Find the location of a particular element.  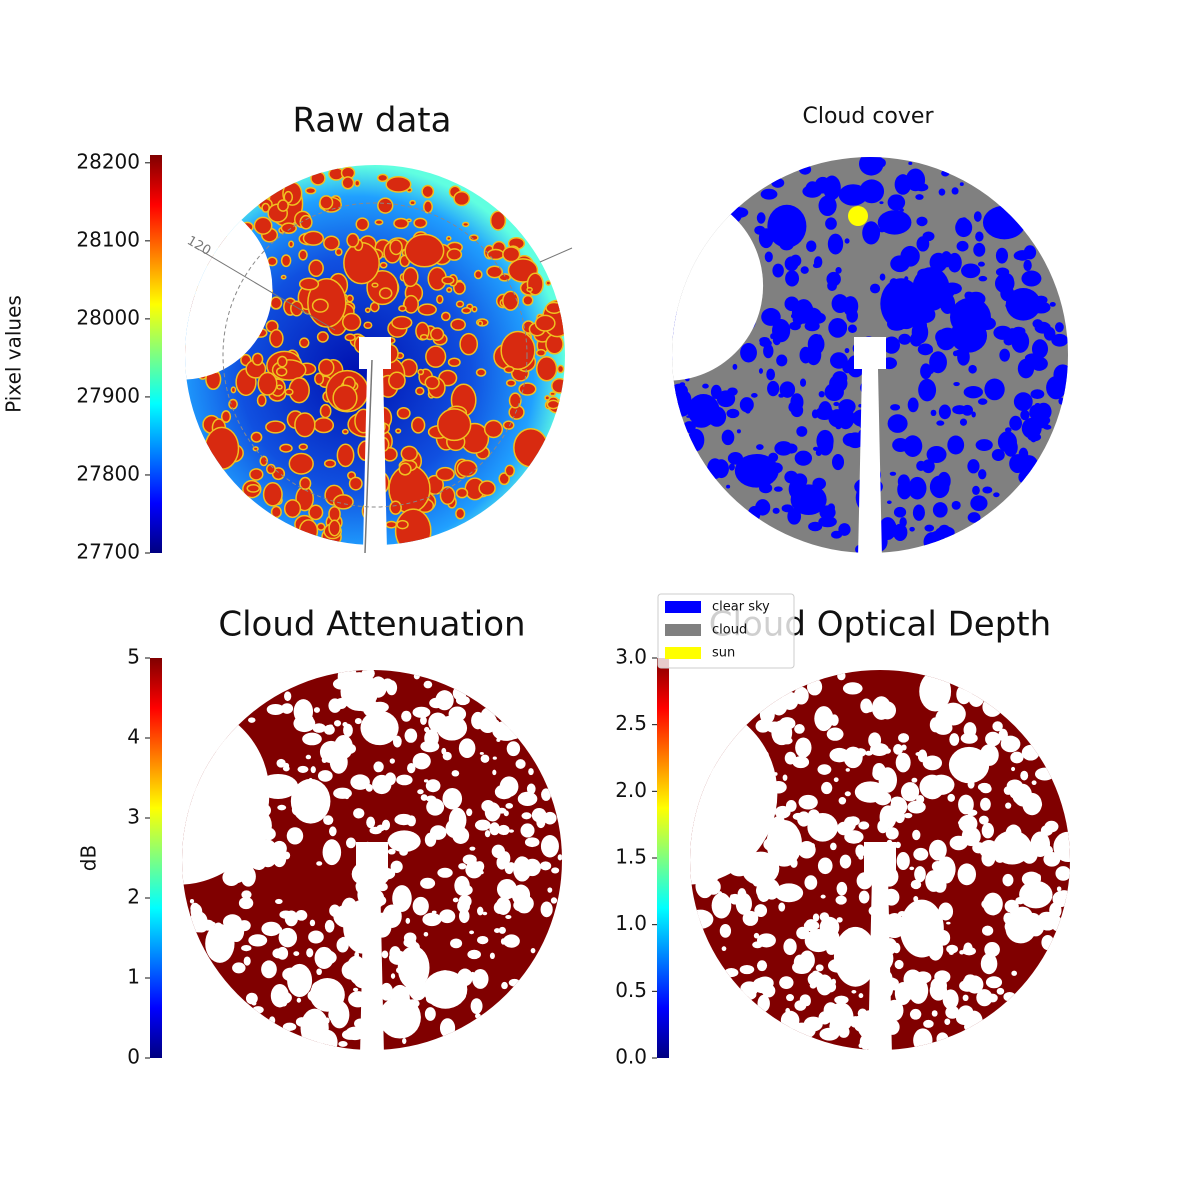

legend-label: clear sky is located at coordinates (741, 607).